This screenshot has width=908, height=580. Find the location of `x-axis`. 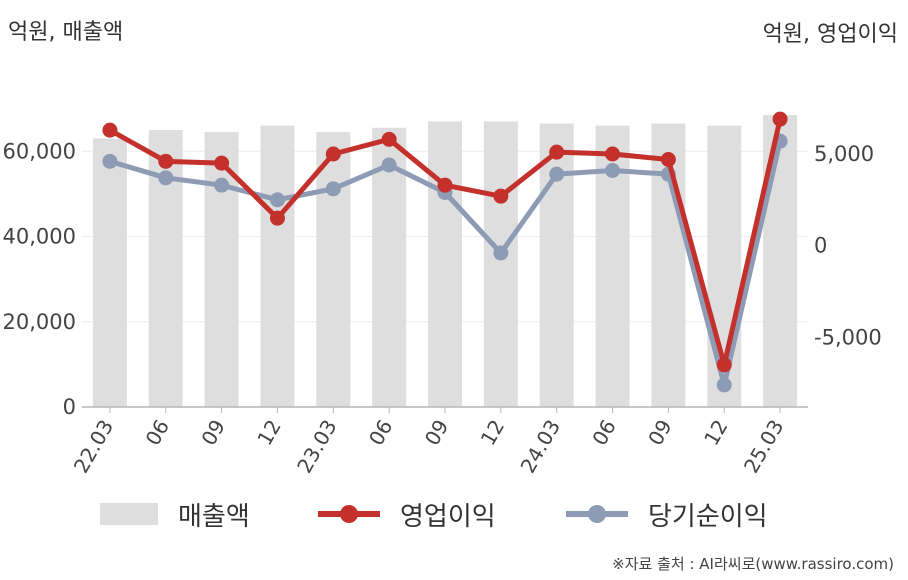

x-axis is located at coordinates (445, 409).